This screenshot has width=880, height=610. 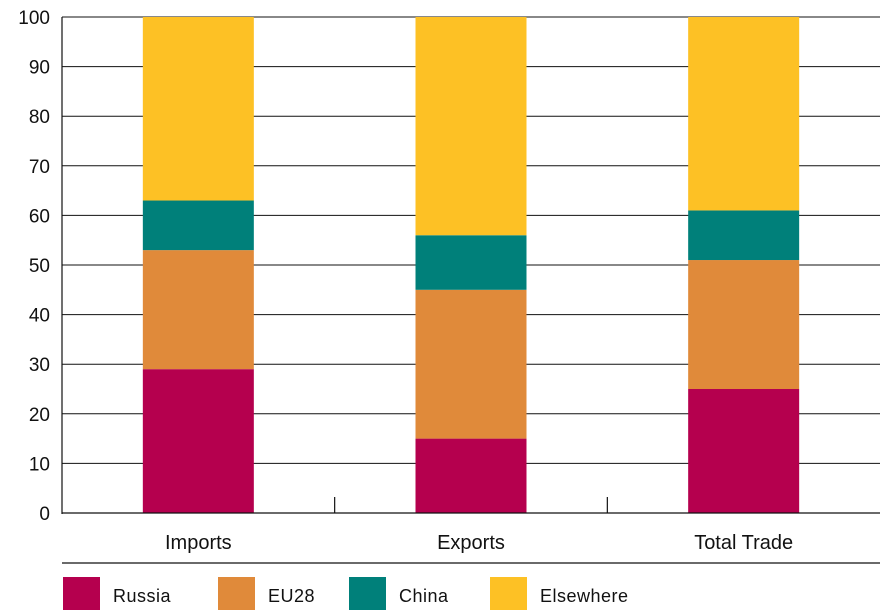 I want to click on legend-swatch-elsewhere, so click(x=508, y=593).